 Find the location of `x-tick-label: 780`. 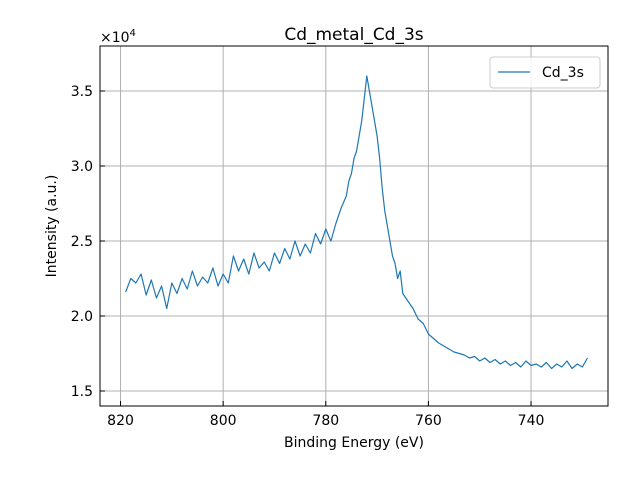

x-tick-label: 780 is located at coordinates (325, 421).